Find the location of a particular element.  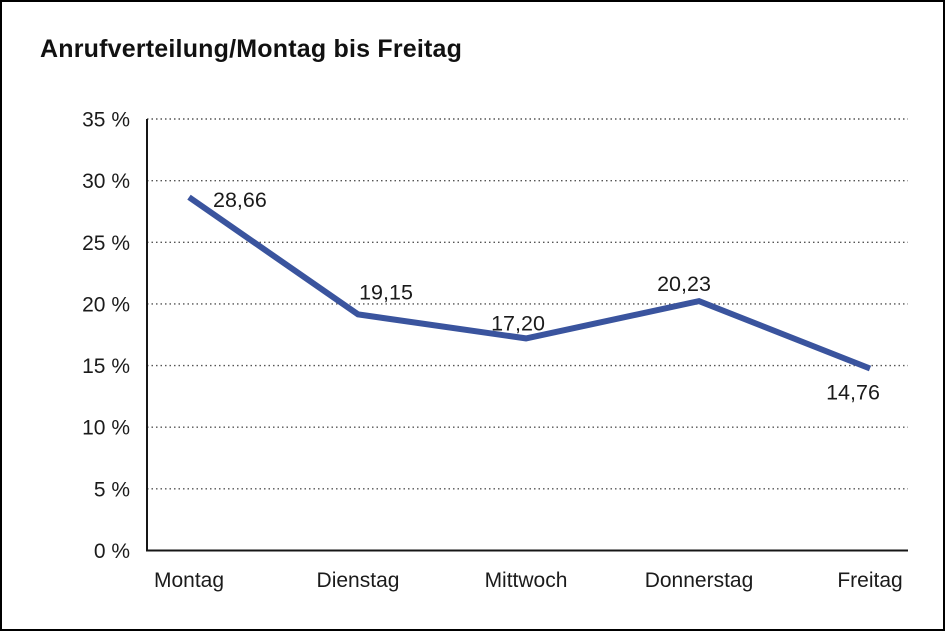

y-tick-label: 5 % is located at coordinates (112, 489).